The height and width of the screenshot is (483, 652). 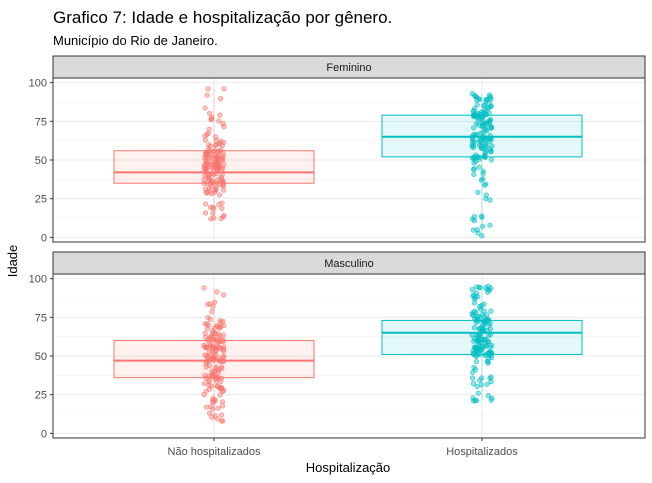 What do you see at coordinates (214, 452) in the screenshot?
I see `x-tick-label: Não hospitalizados` at bounding box center [214, 452].